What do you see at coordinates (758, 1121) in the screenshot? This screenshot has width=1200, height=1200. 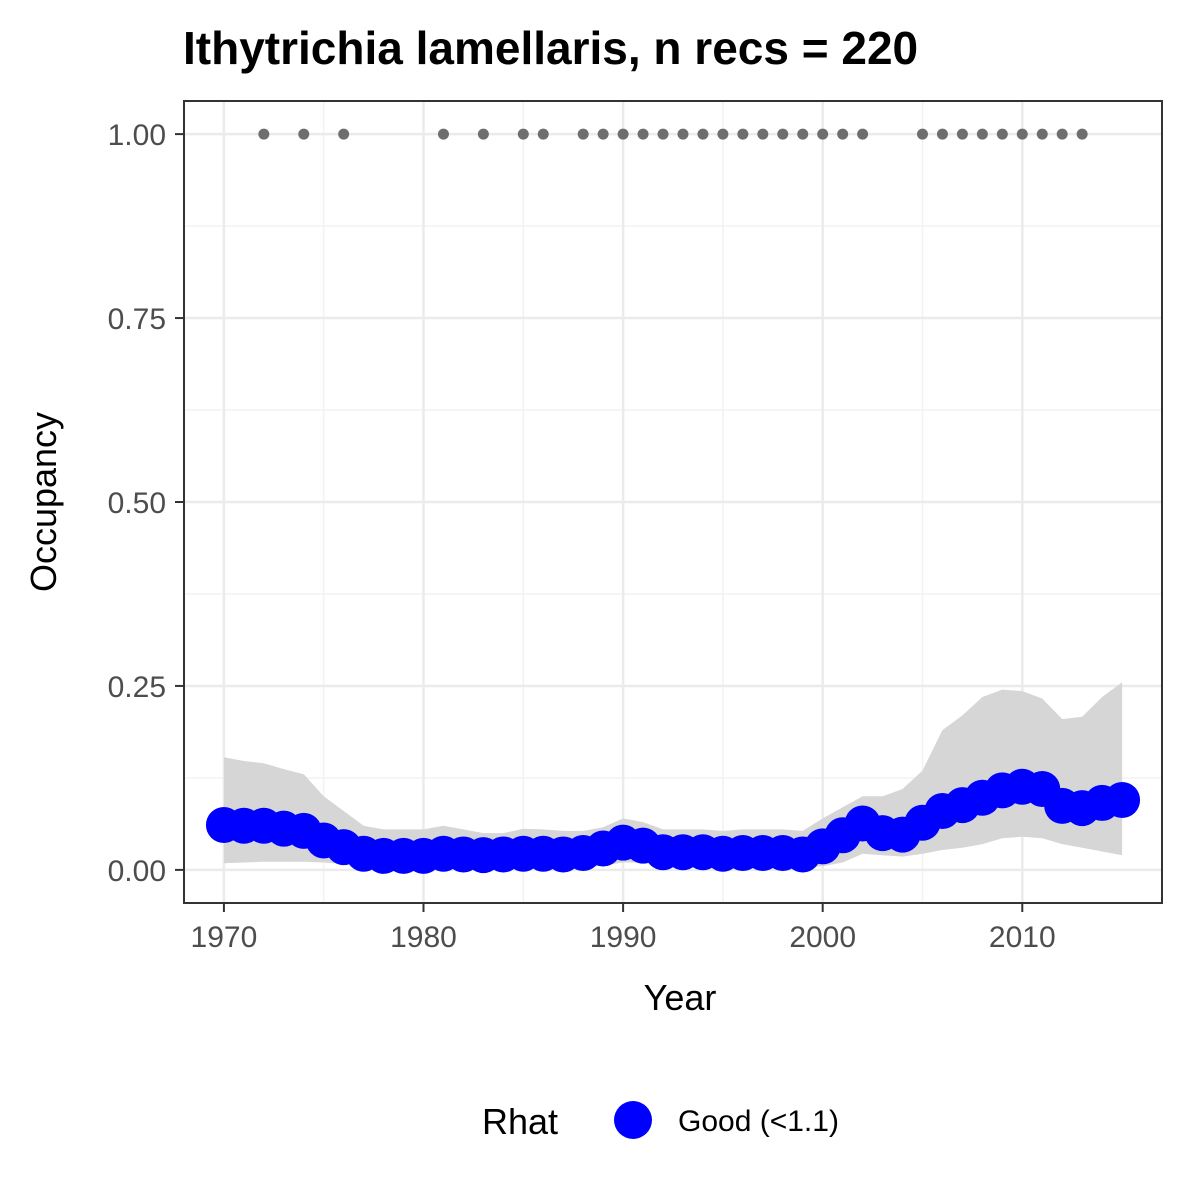 I see `legend-label-good: Good (<1.1)` at bounding box center [758, 1121].